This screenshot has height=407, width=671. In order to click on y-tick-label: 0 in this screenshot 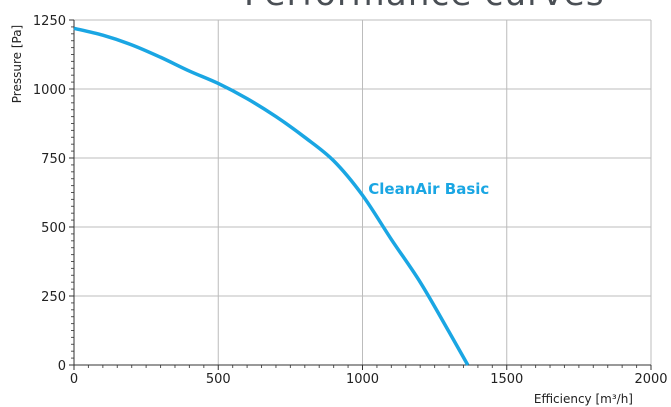, I will do `click(62, 366)`.